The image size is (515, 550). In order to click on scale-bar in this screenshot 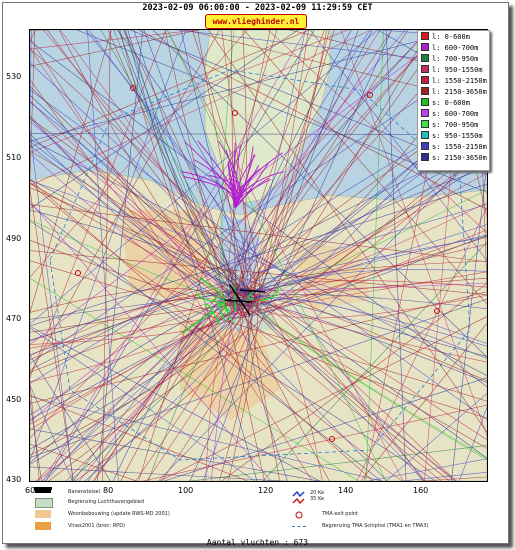, I will do `click(43, 488)`.